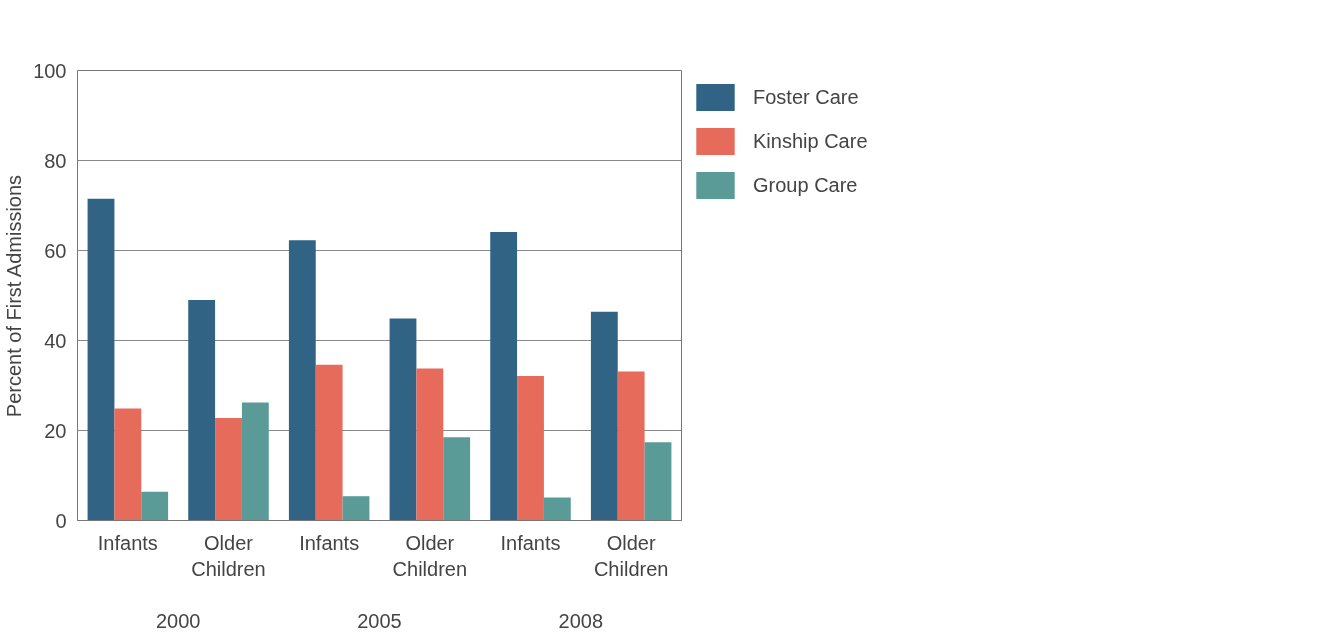  I want to click on y-tick-label: 40, so click(55, 340).